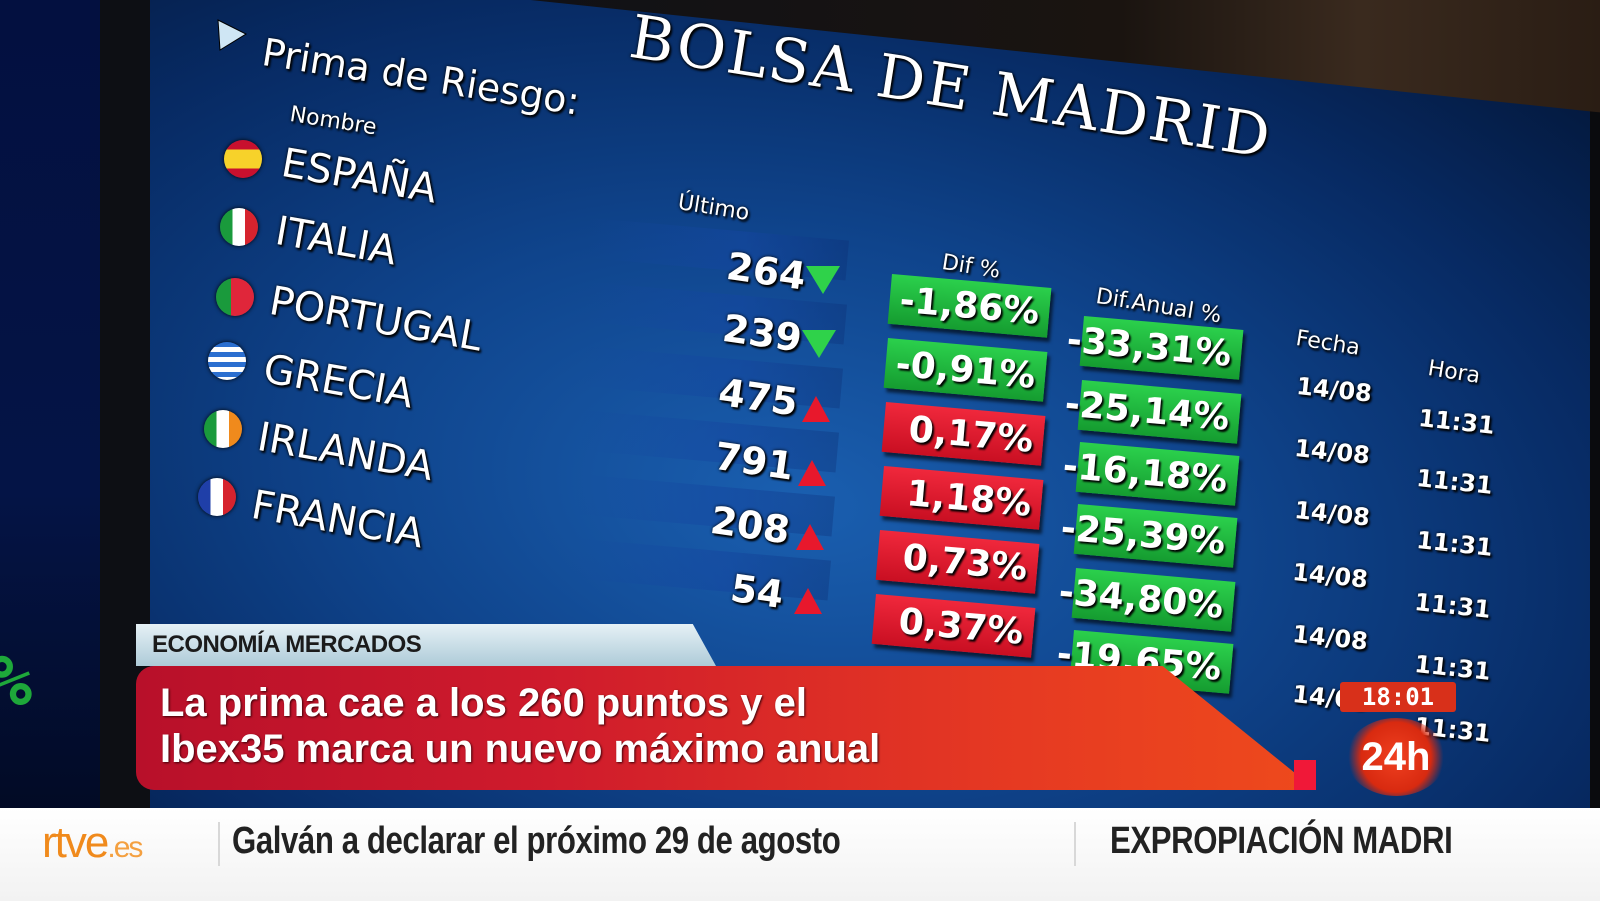 Image resolution: width=1600 pixels, height=901 pixels. What do you see at coordinates (1305, 775) in the screenshot?
I see `banner-accent` at bounding box center [1305, 775].